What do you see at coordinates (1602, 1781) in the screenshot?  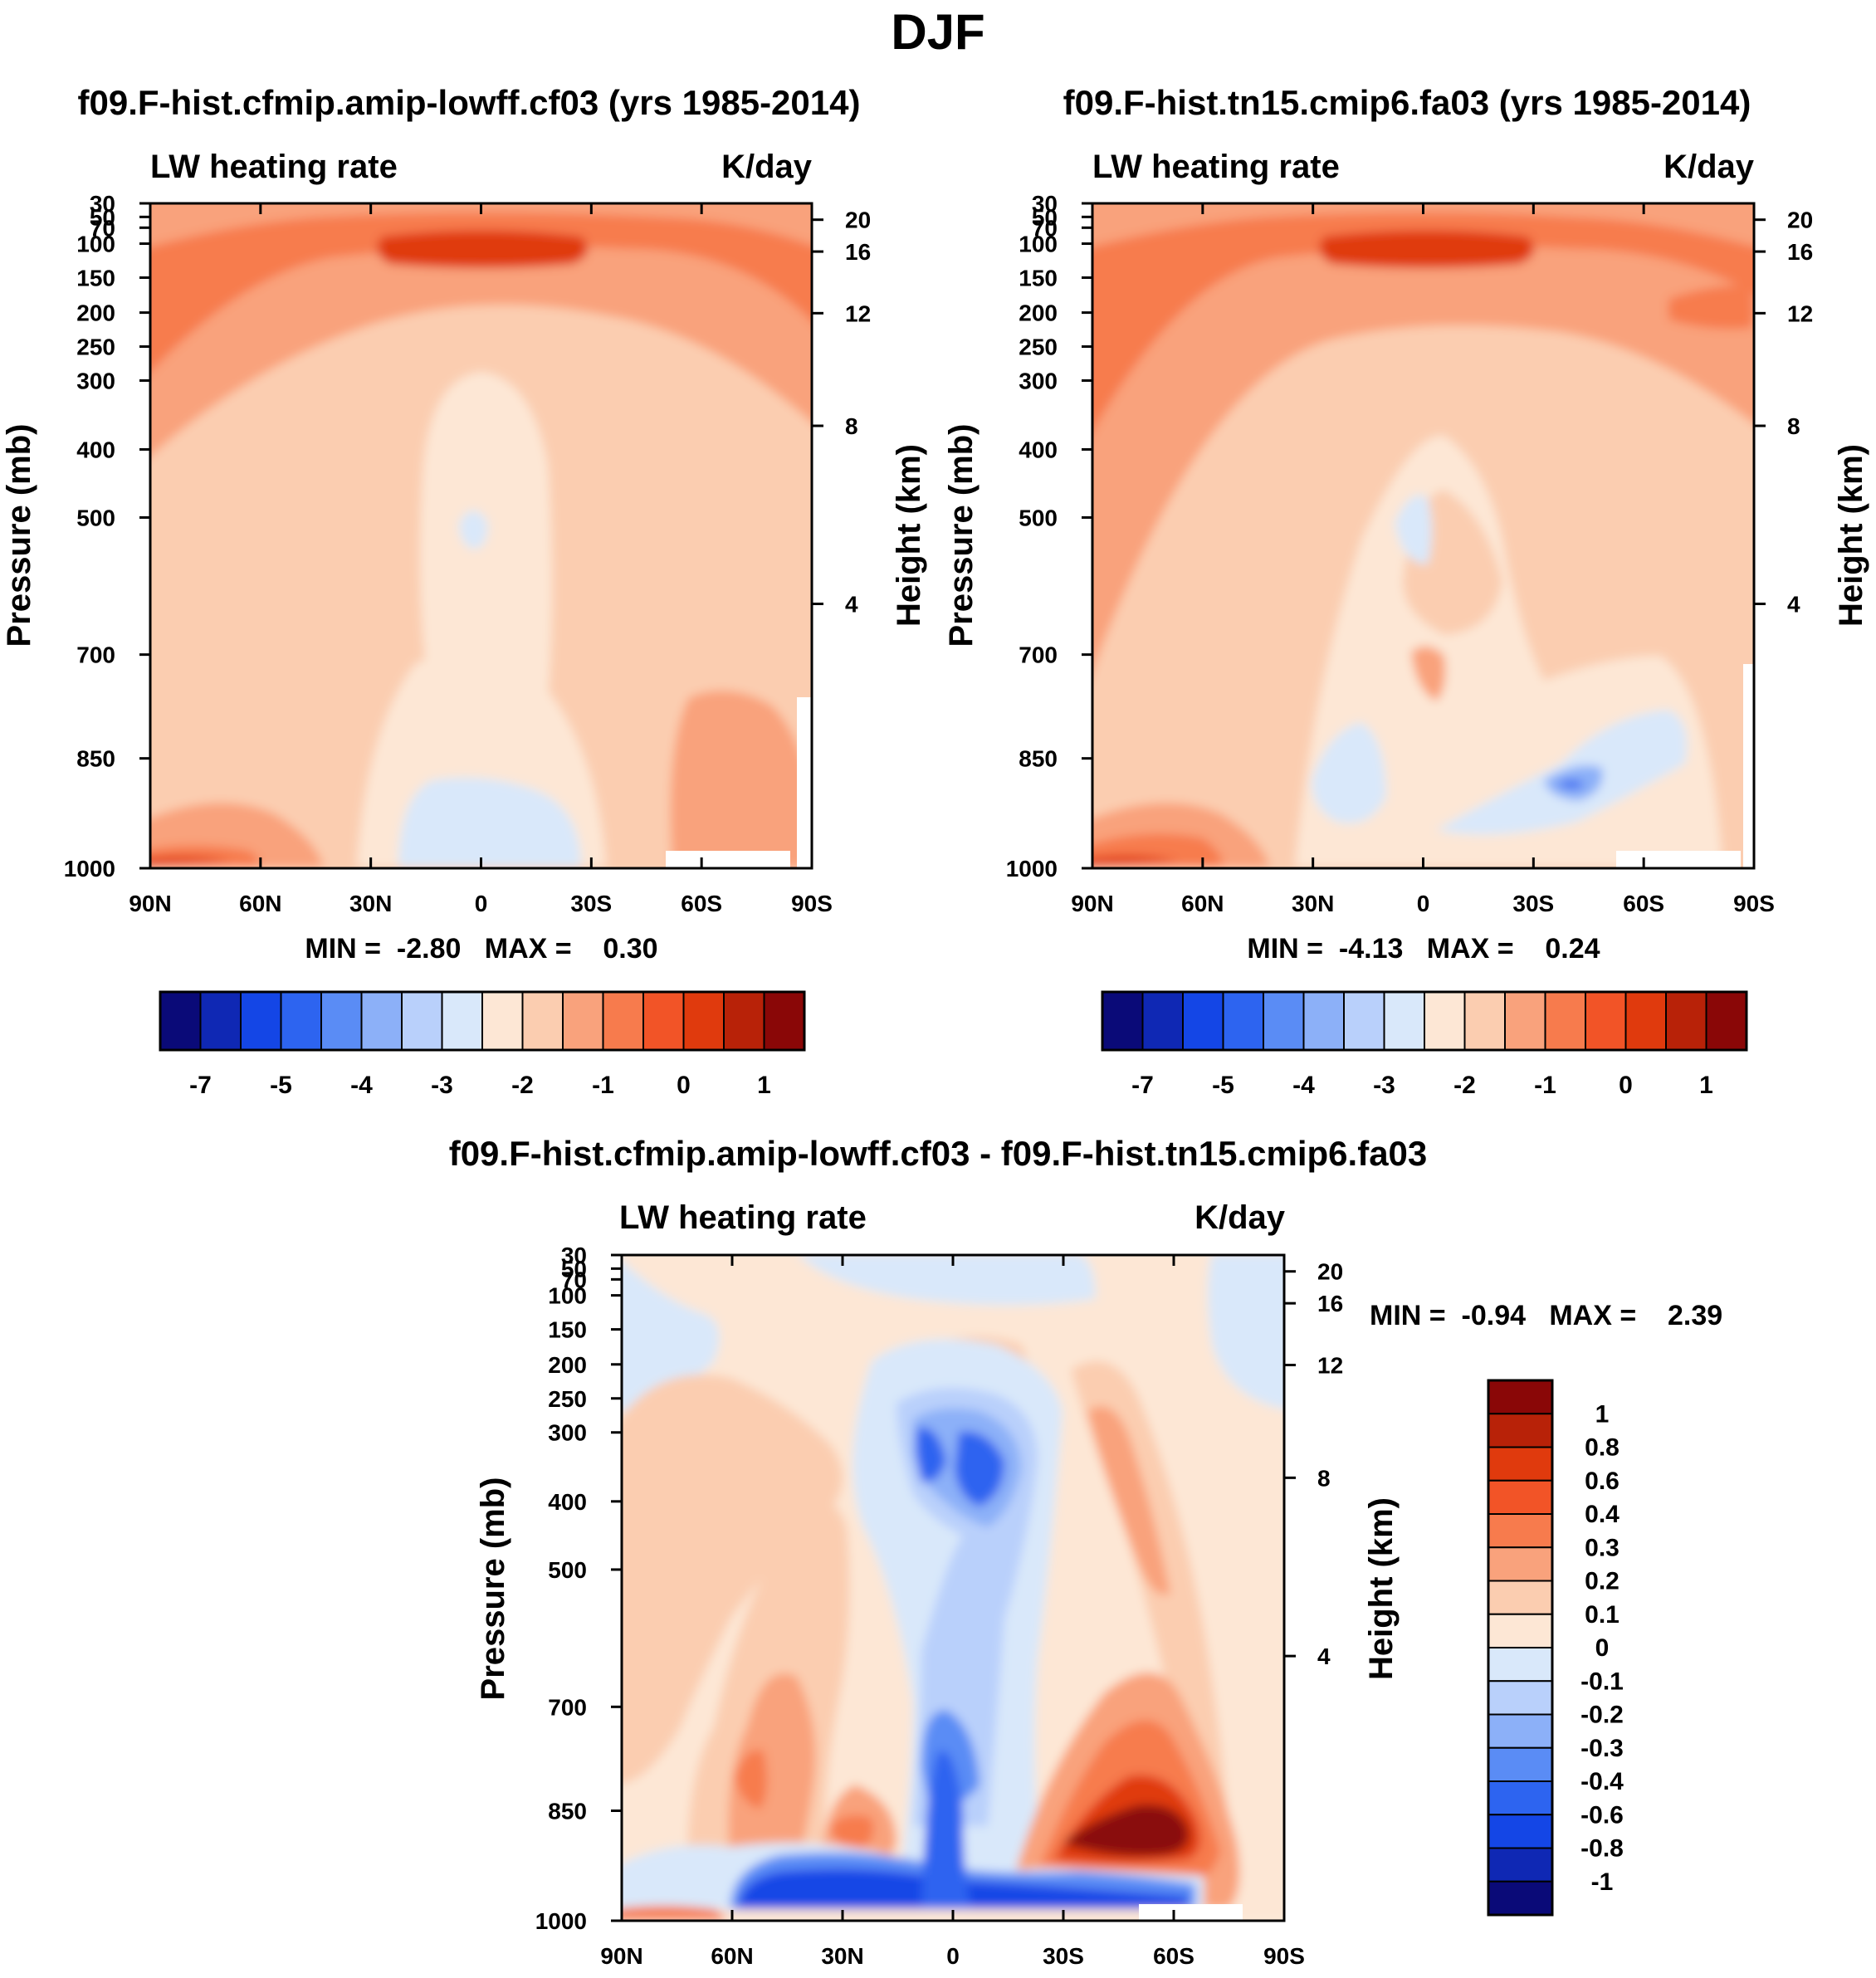 I see `colorbar-label: -0.4` at bounding box center [1602, 1781].